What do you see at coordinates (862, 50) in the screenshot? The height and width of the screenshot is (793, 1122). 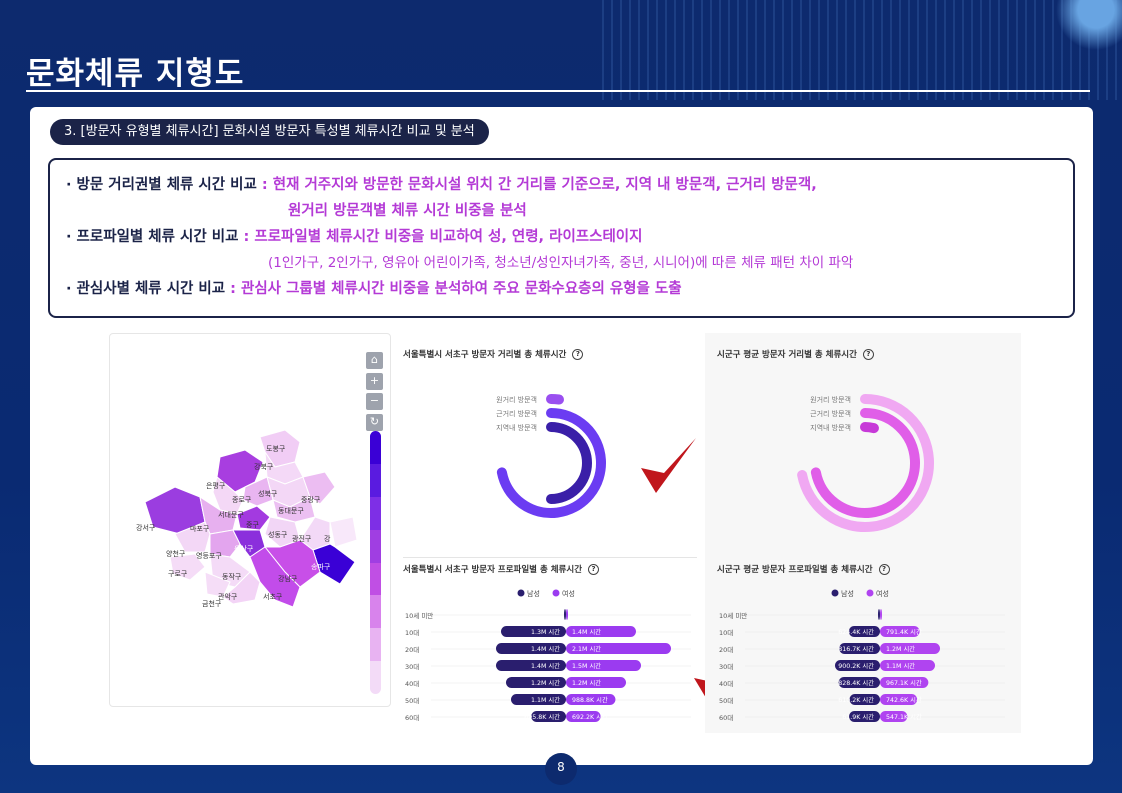 I see `header-decoration` at bounding box center [862, 50].